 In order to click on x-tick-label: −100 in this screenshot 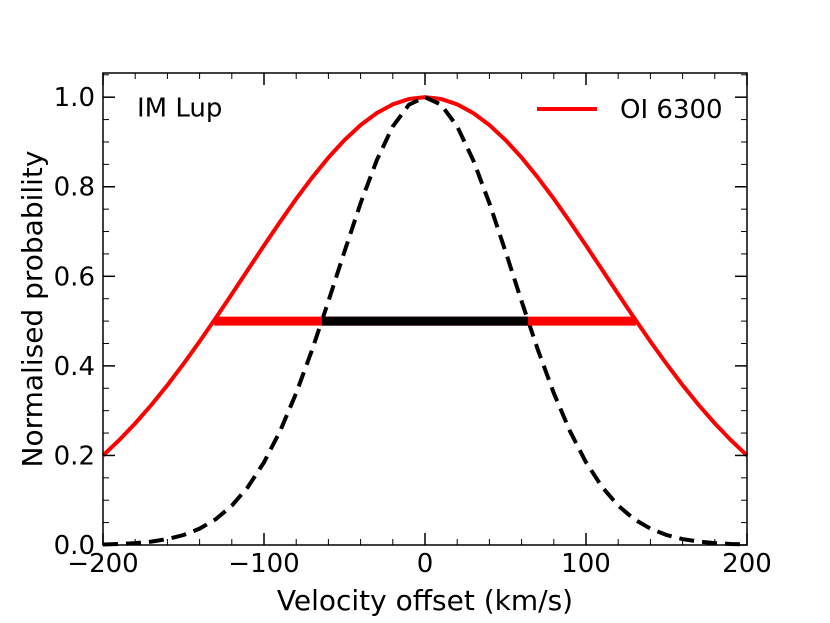, I will do `click(263, 564)`.